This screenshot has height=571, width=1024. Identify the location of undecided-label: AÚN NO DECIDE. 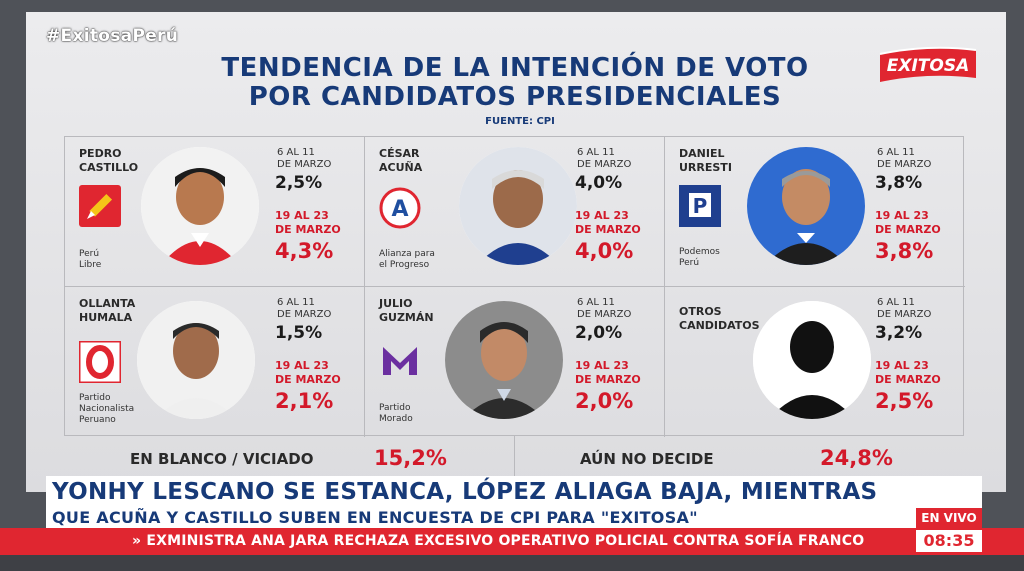
(647, 459).